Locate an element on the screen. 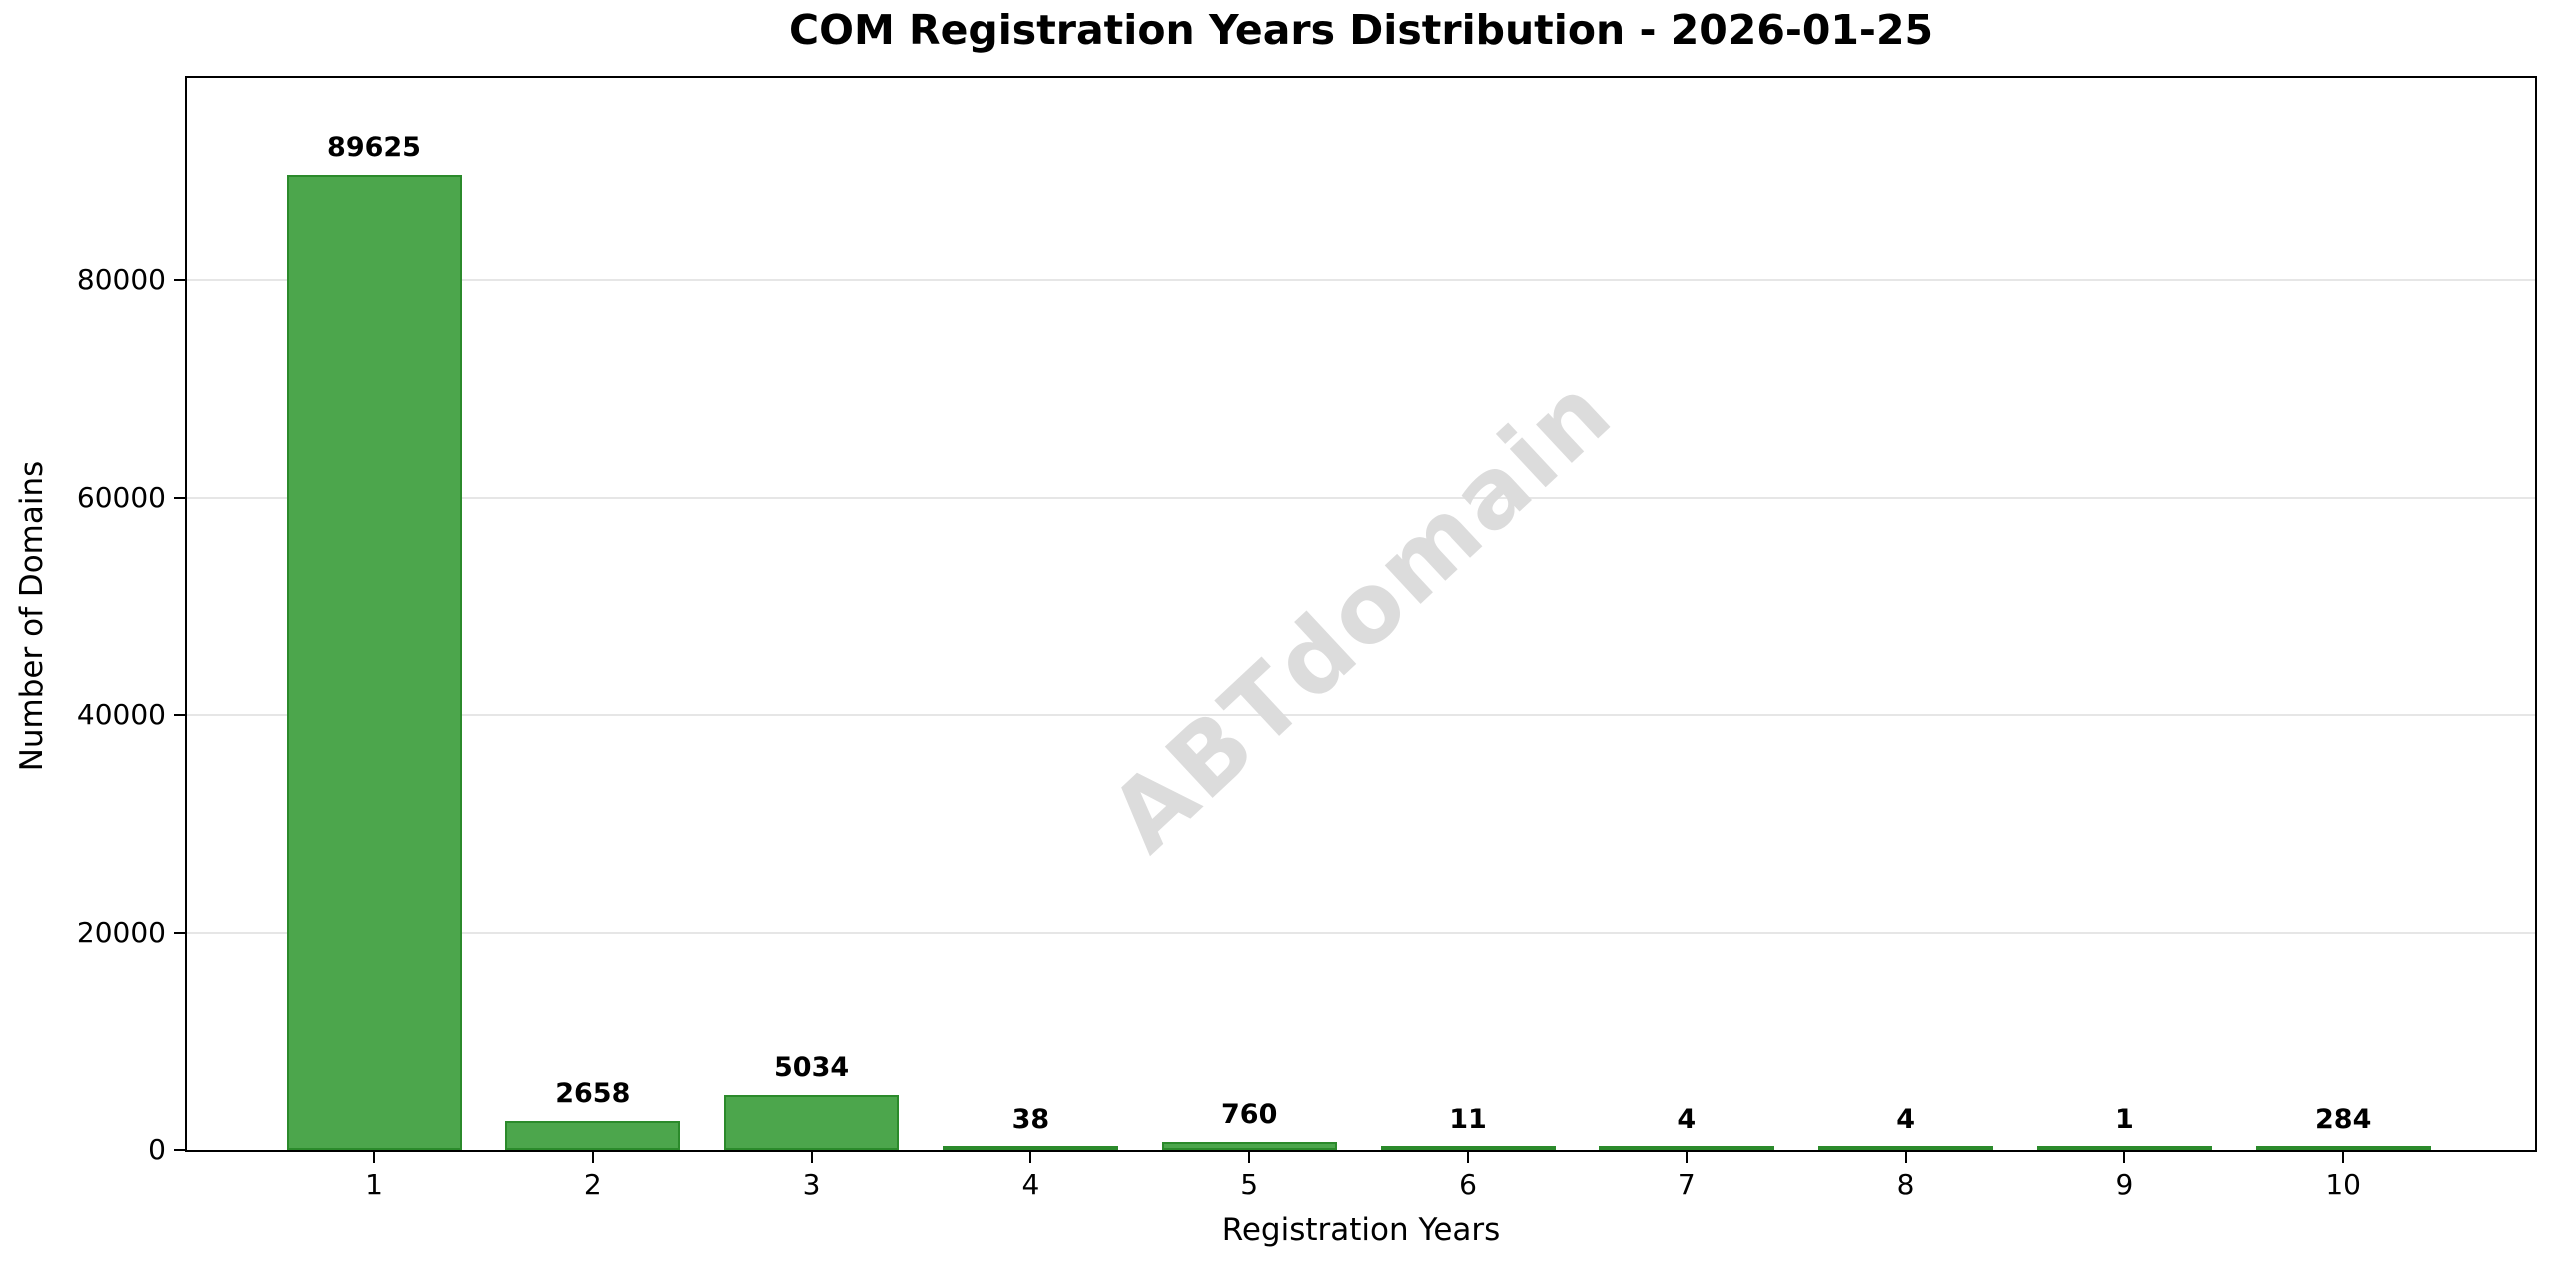  bar-value-label-6: 11 is located at coordinates (1468, 1119).